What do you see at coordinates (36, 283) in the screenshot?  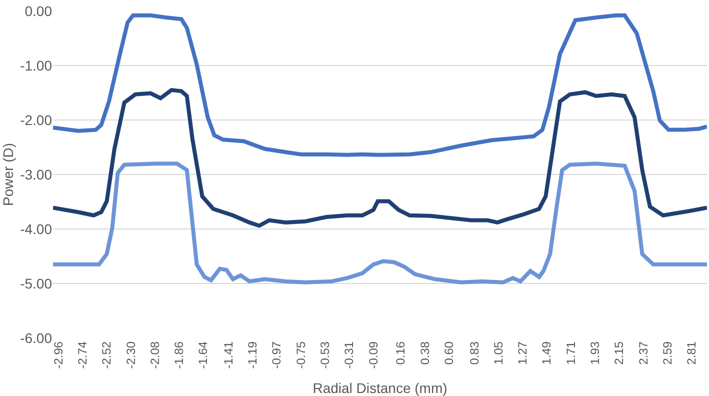 I see `y-tick-label: -5.00` at bounding box center [36, 283].